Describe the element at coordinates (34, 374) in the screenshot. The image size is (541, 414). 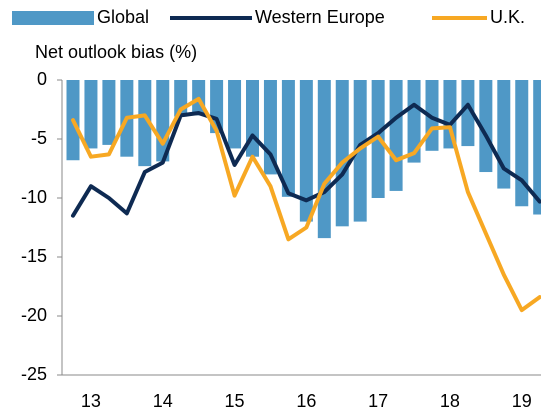
I see `y-tick-label: -25` at that location.